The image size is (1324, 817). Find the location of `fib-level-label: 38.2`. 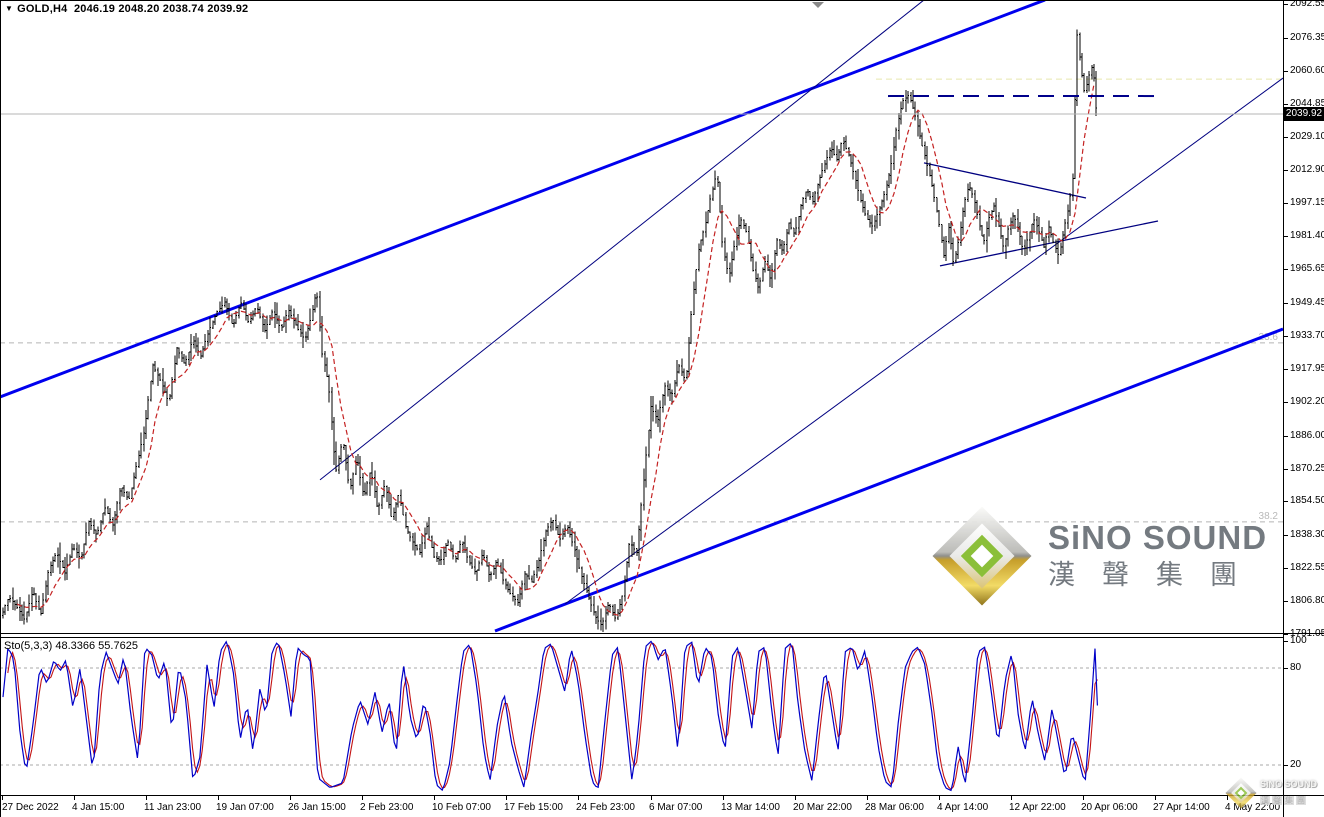

fib-level-label: 38.2 is located at coordinates (1269, 516).